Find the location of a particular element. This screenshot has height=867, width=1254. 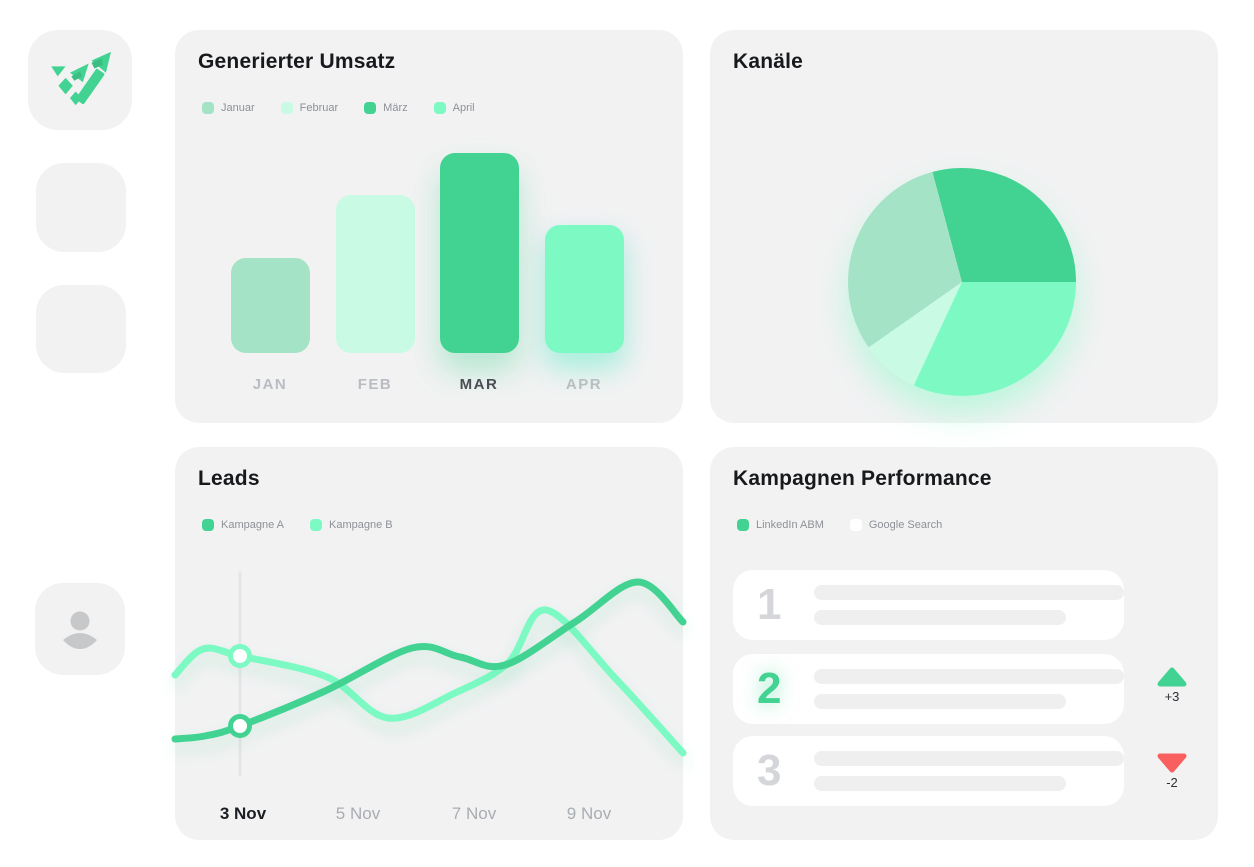

ranking-row-3: 3 is located at coordinates (928, 771).